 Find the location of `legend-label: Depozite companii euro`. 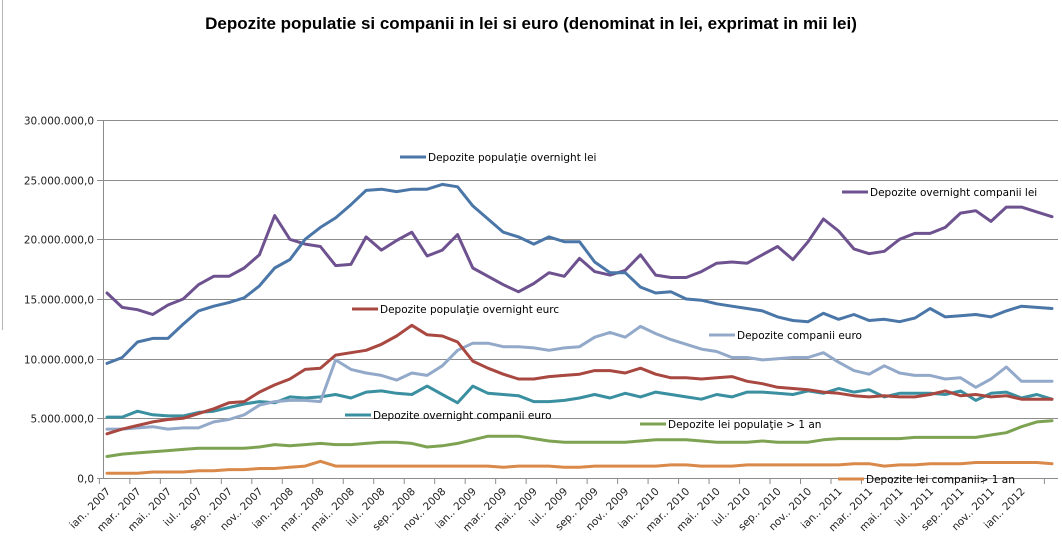

legend-label: Depozite companii euro is located at coordinates (799, 336).